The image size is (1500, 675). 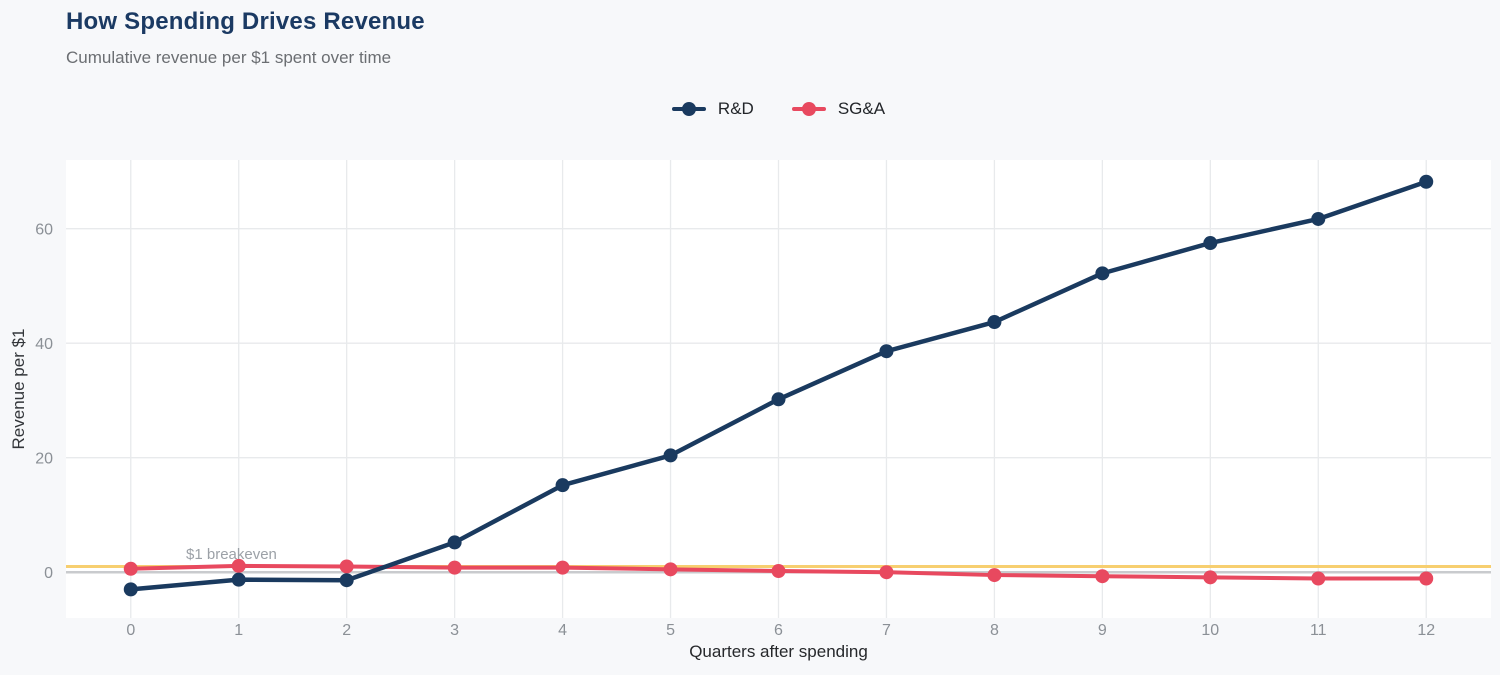 What do you see at coordinates (670, 630) in the screenshot?
I see `svg-text: 5` at bounding box center [670, 630].